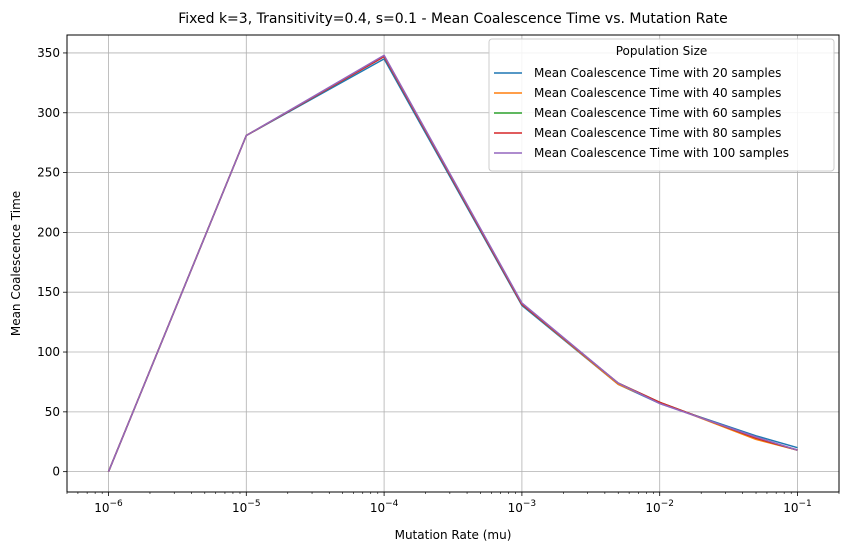 The height and width of the screenshot is (552, 850). I want to click on x-tick-label: 10⁻¹, so click(797, 507).